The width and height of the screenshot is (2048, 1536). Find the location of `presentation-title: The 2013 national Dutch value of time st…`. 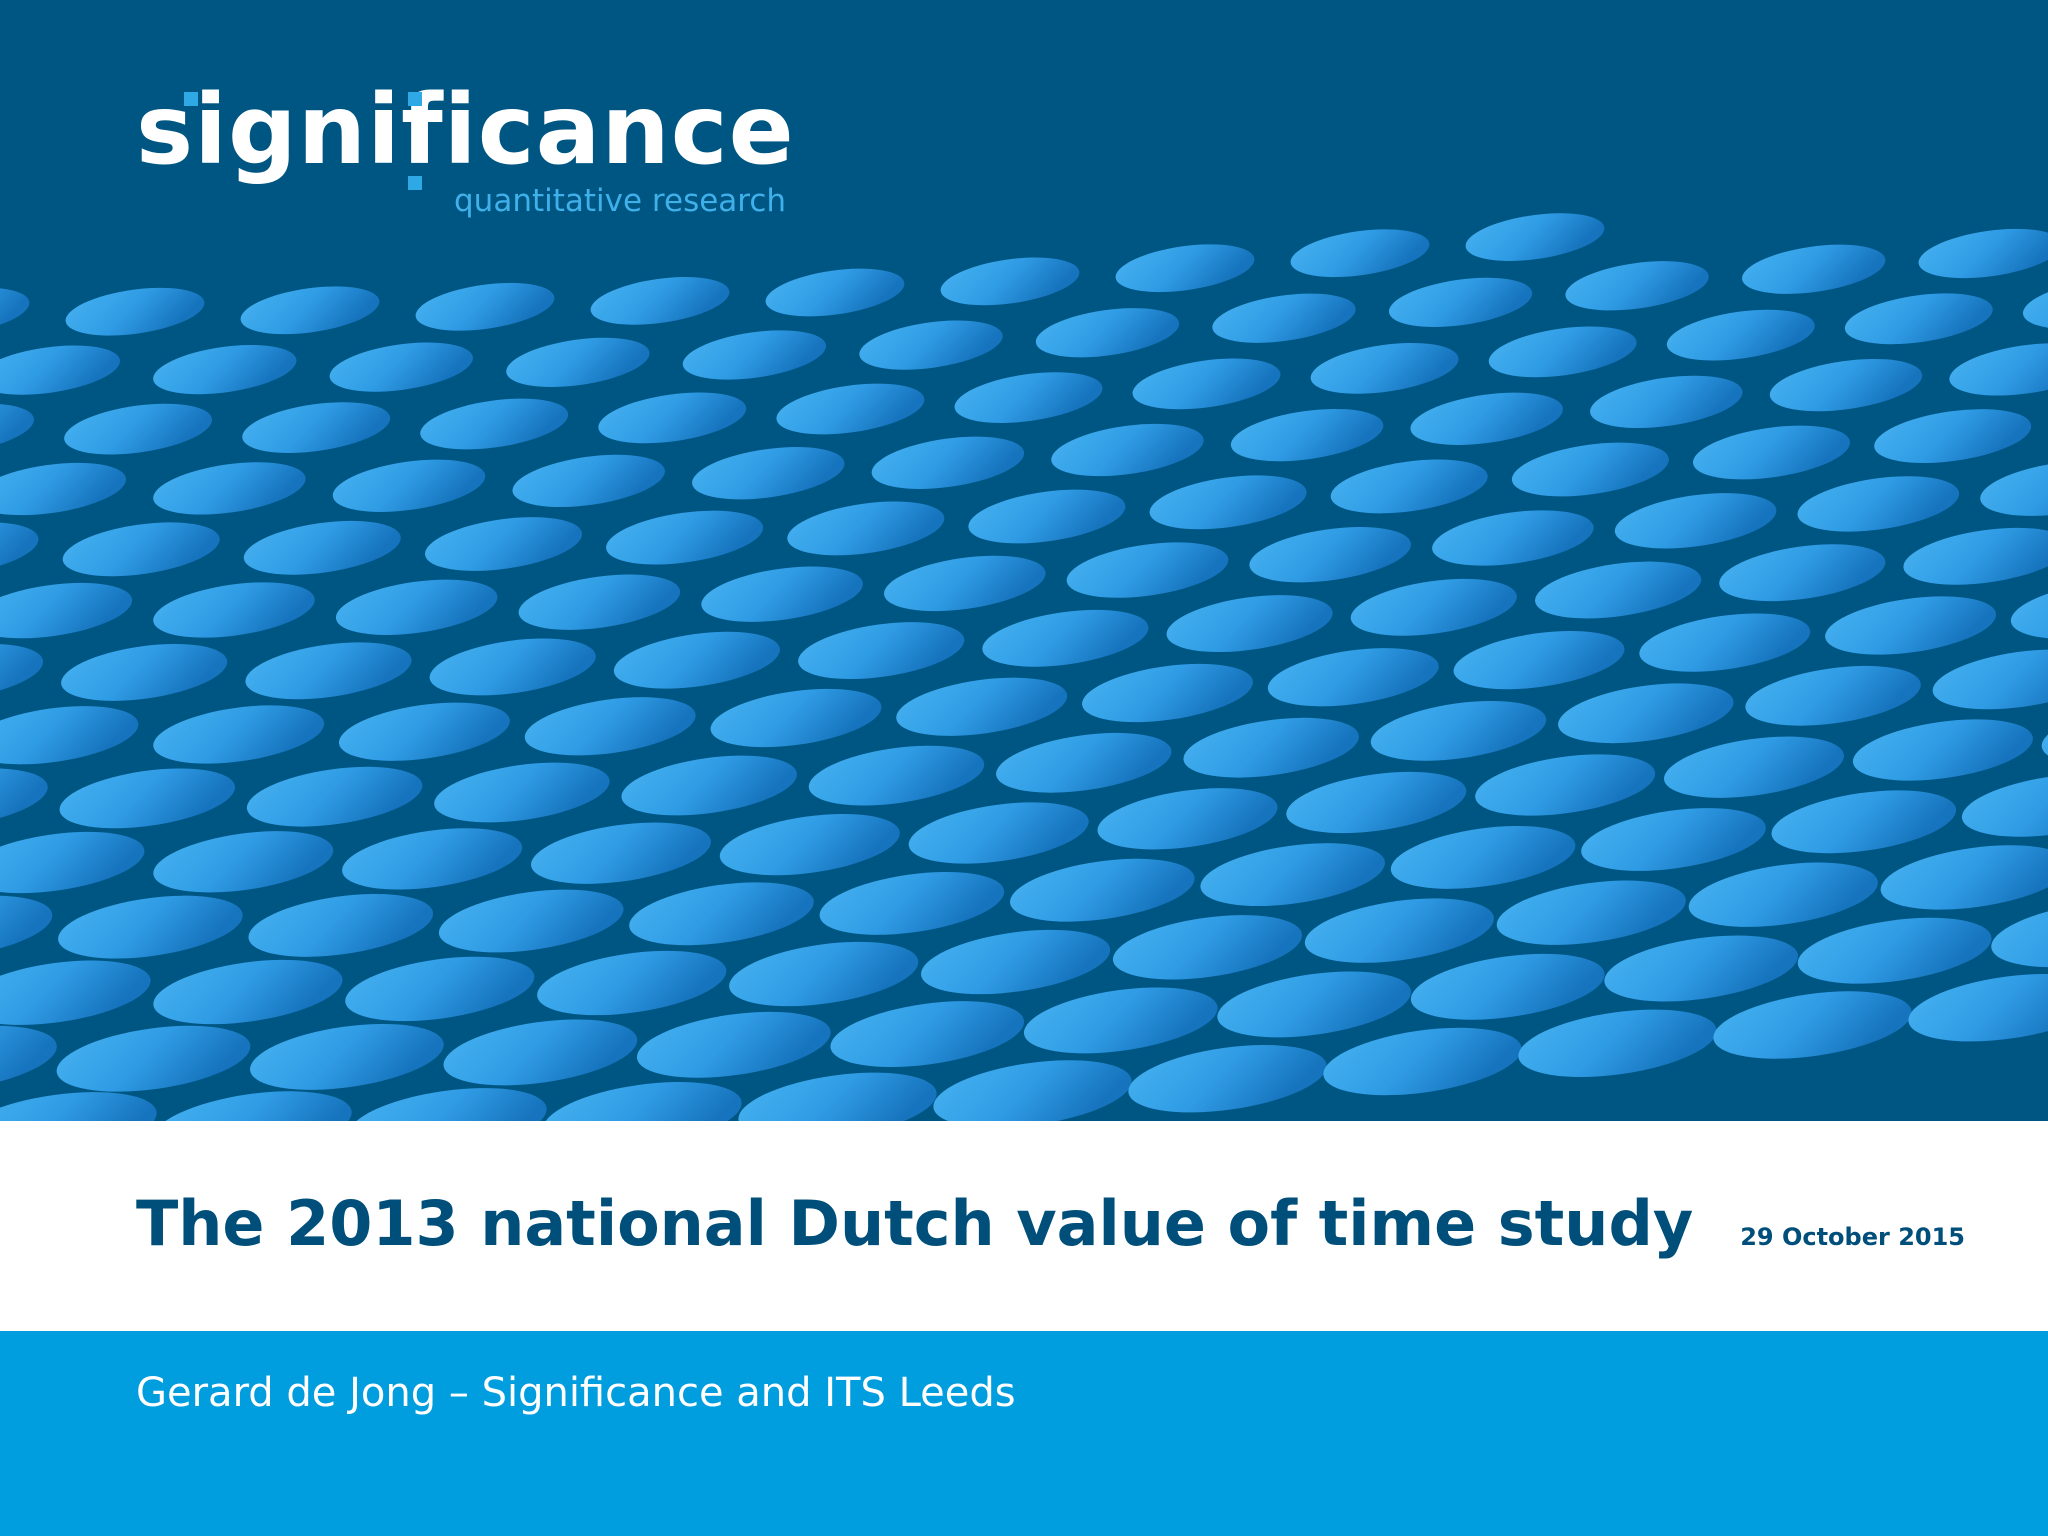

presentation-title: The 2013 national Dutch value of time st… is located at coordinates (915, 1223).